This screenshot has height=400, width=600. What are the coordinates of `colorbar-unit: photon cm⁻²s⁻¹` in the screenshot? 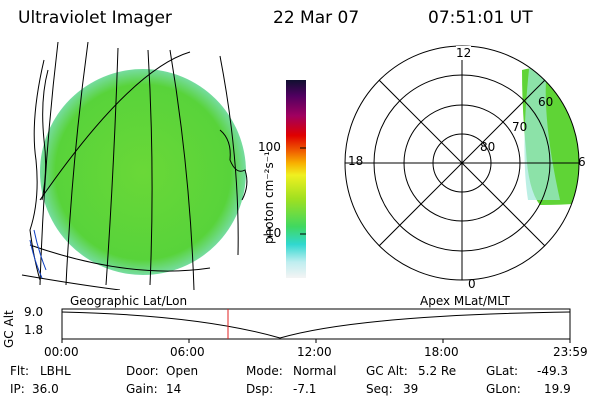 It's located at (269, 197).